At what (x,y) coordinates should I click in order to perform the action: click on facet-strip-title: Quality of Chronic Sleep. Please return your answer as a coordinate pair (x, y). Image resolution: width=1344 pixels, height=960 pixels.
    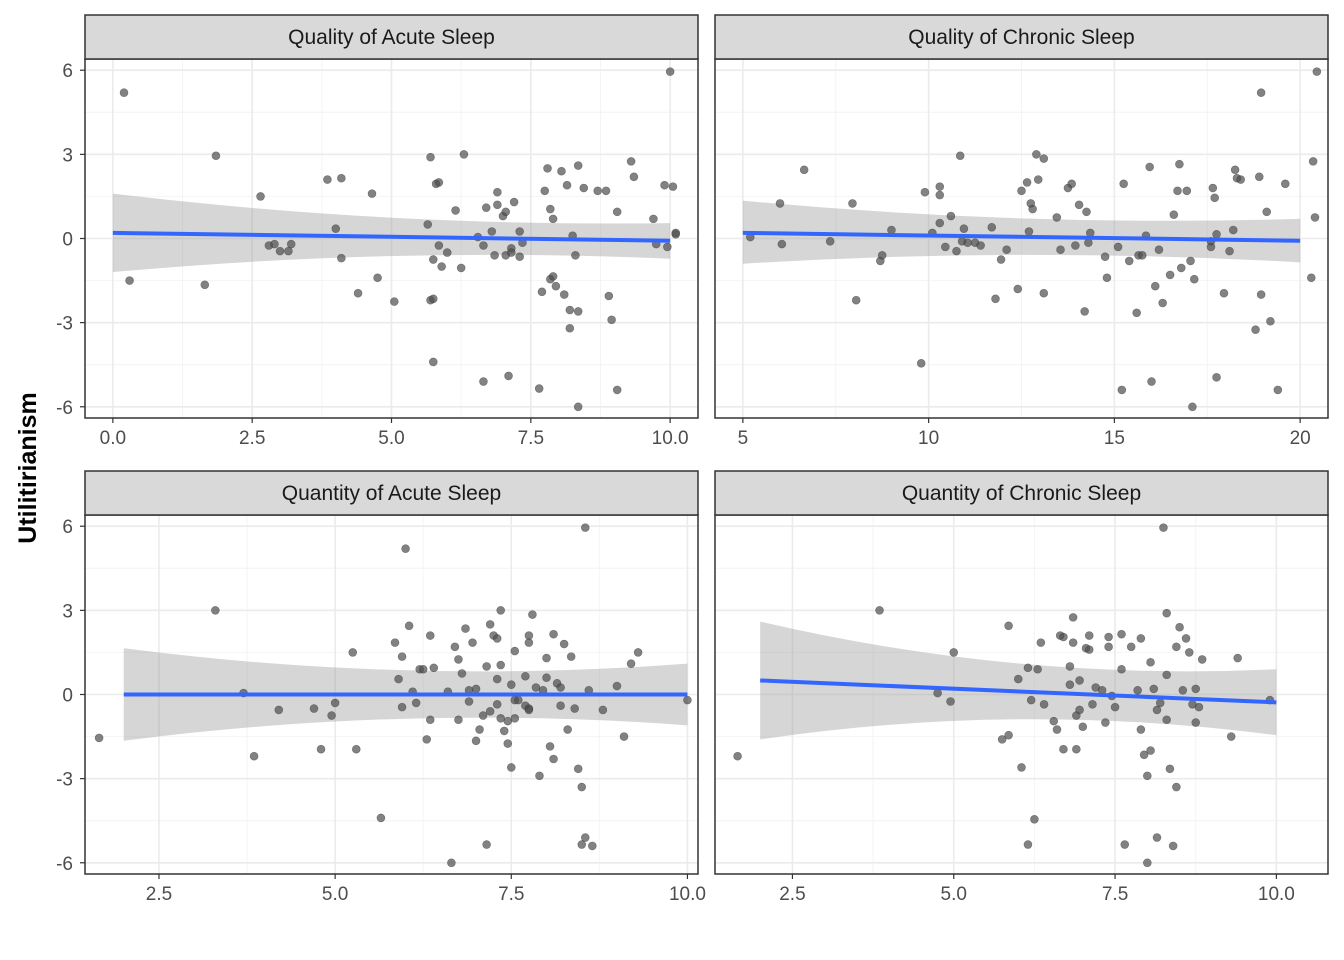
    Looking at the image, I should click on (1021, 37).